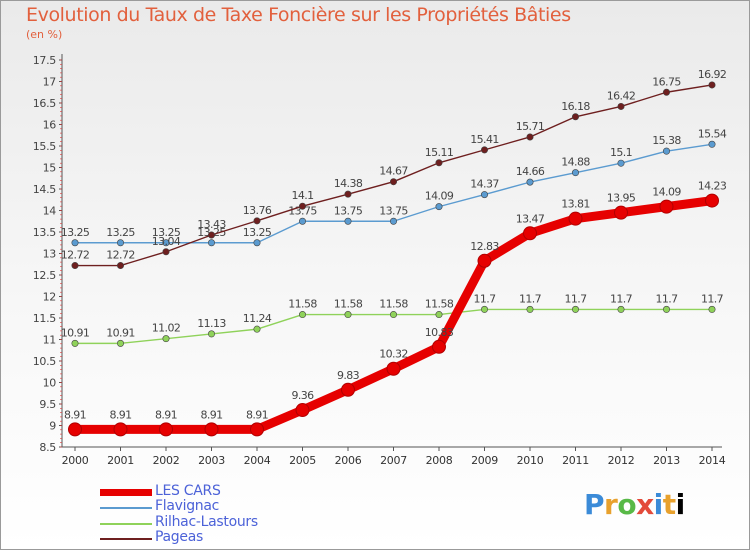 This screenshot has width=750, height=550. I want to click on data-label: 12.72, so click(120, 255).